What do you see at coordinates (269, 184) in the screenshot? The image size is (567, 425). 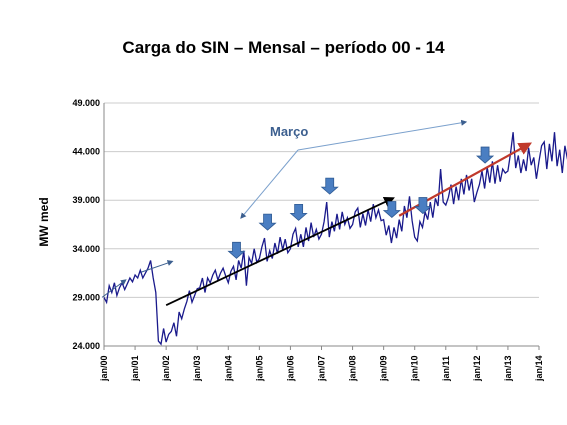 I see `label-arrow-left` at bounding box center [269, 184].